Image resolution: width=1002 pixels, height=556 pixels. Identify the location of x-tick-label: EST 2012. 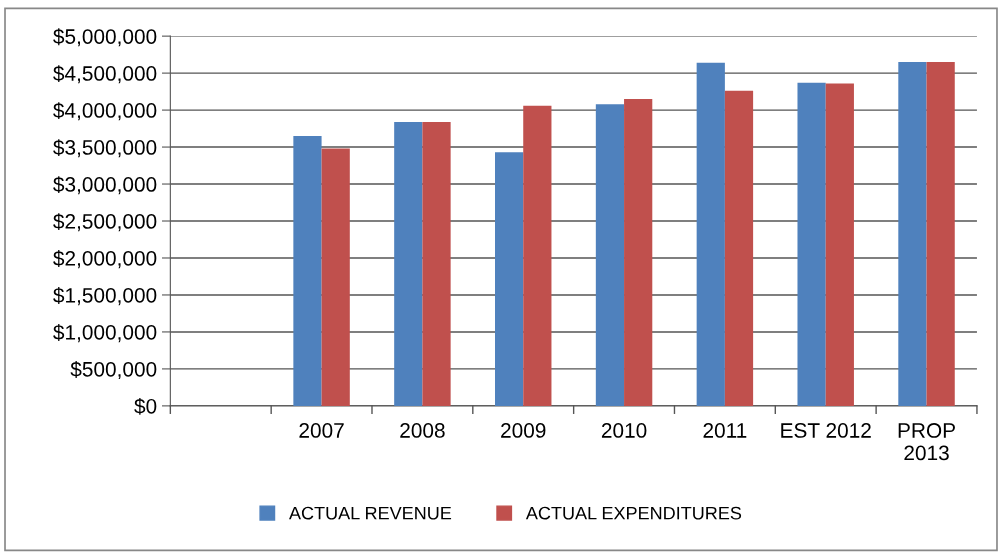
(826, 430).